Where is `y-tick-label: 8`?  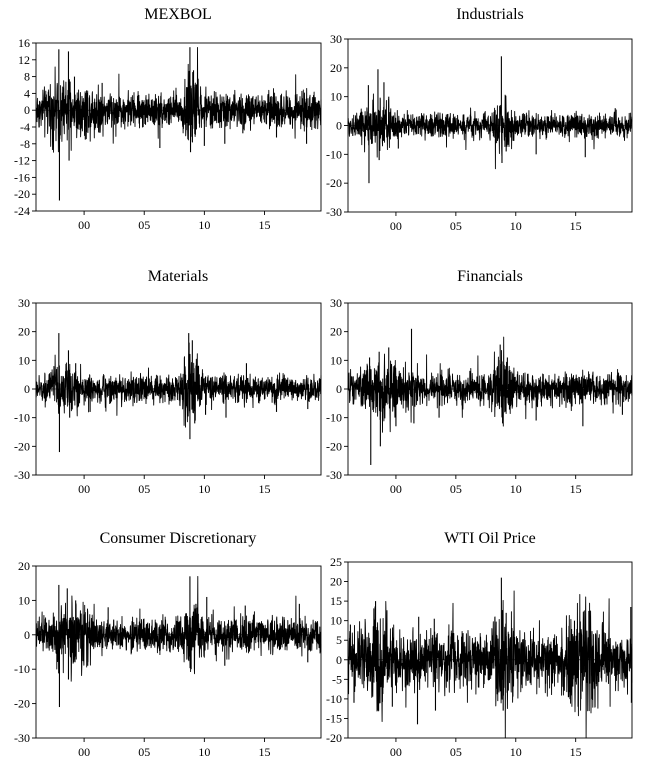
y-tick-label: 8 is located at coordinates (27, 77).